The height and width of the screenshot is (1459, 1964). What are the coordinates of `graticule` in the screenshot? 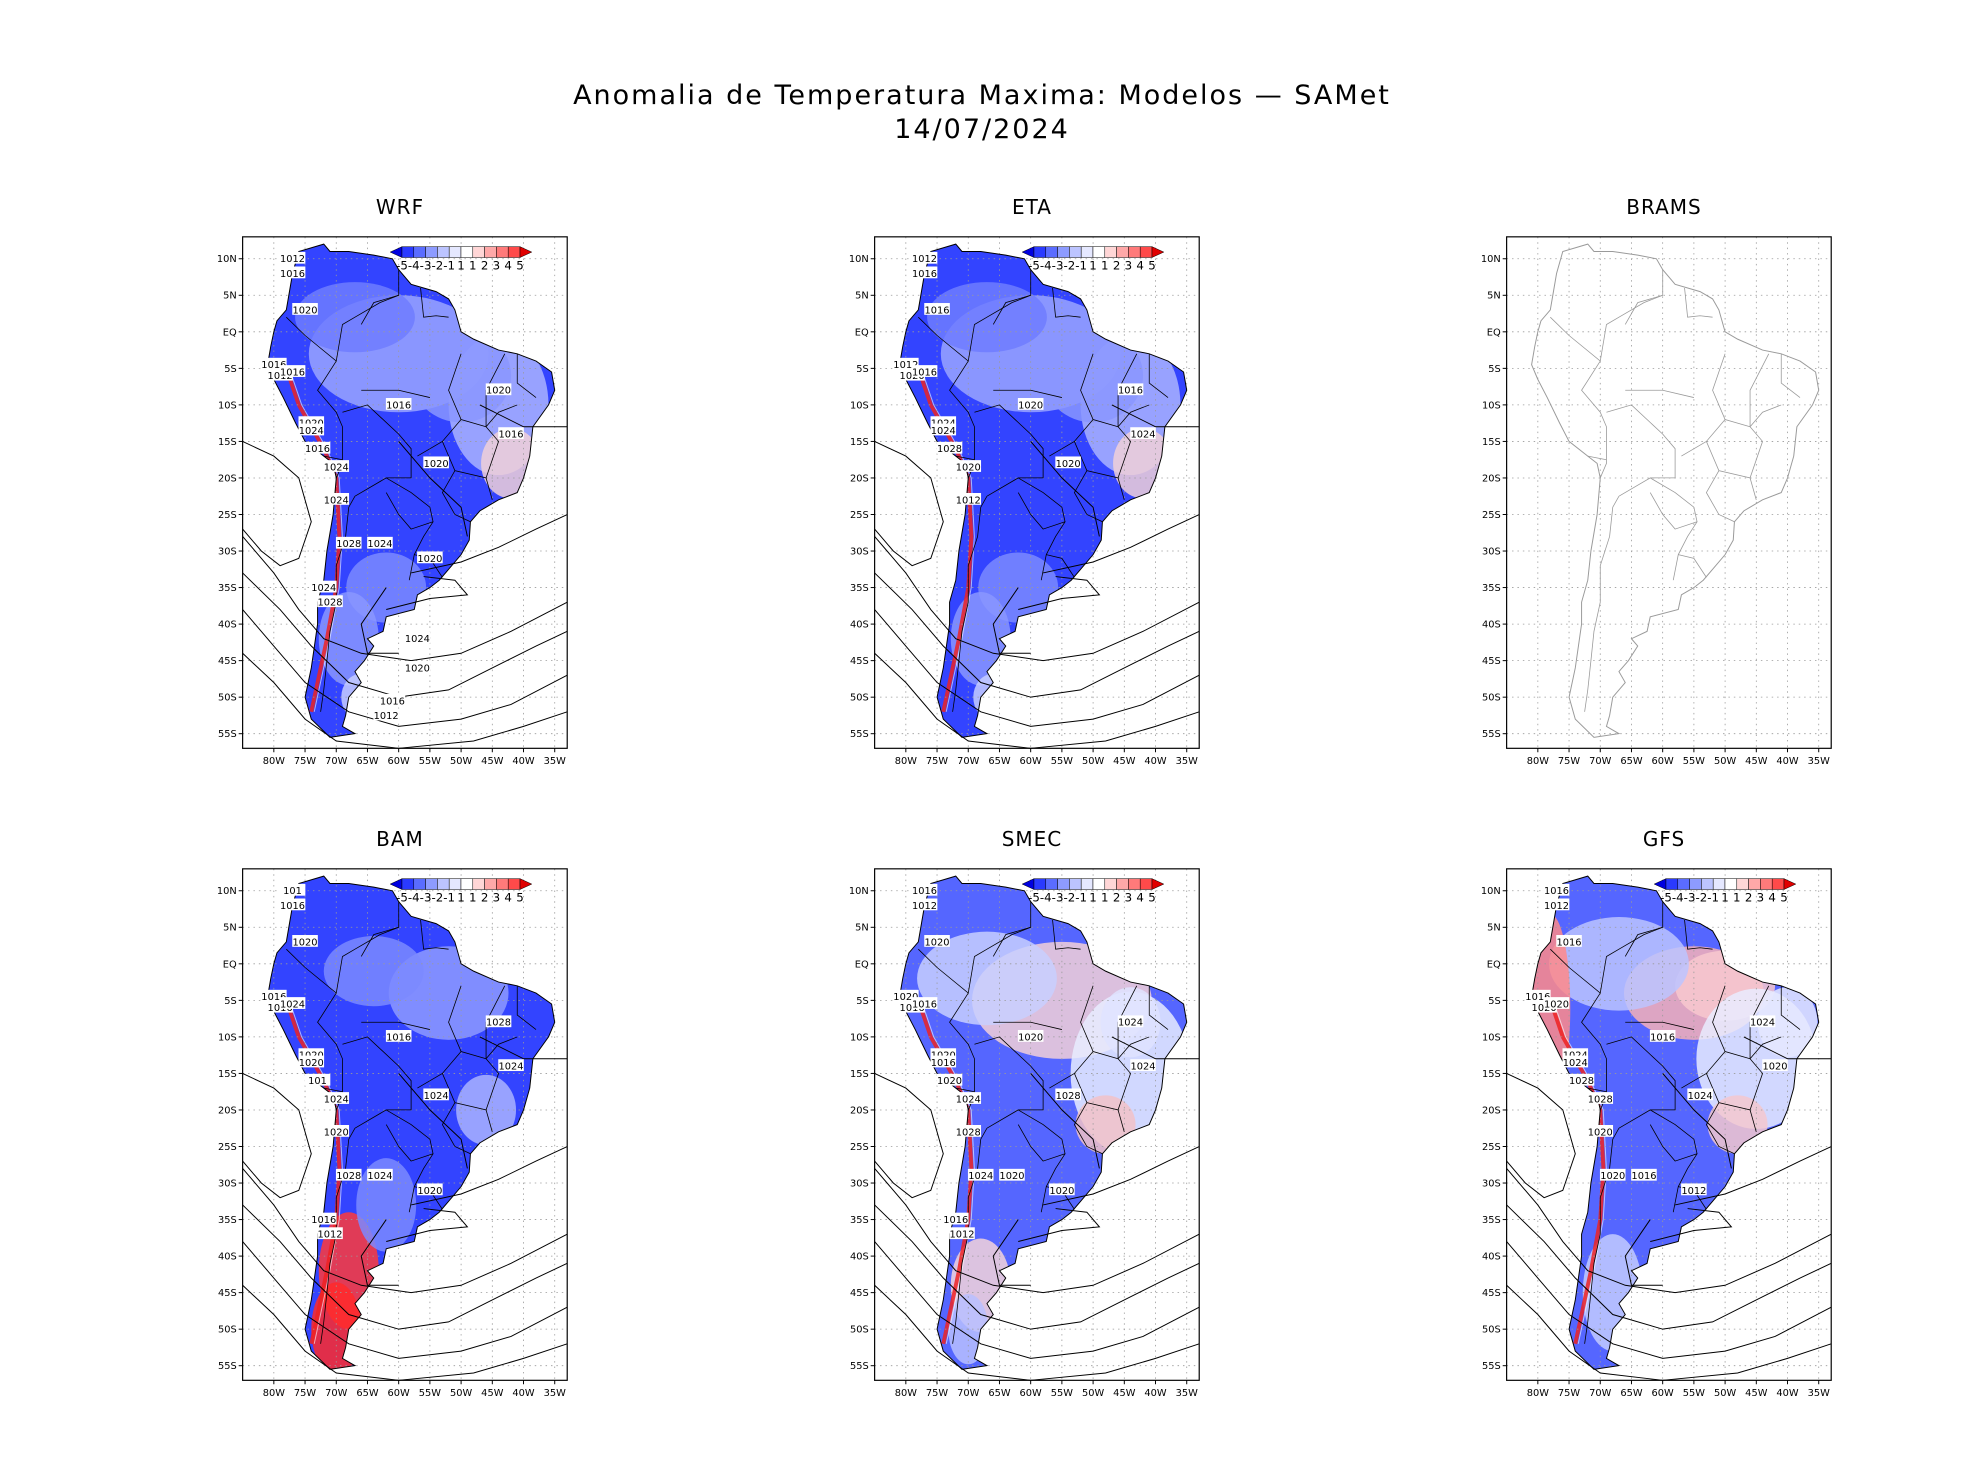 It's located at (1669, 492).